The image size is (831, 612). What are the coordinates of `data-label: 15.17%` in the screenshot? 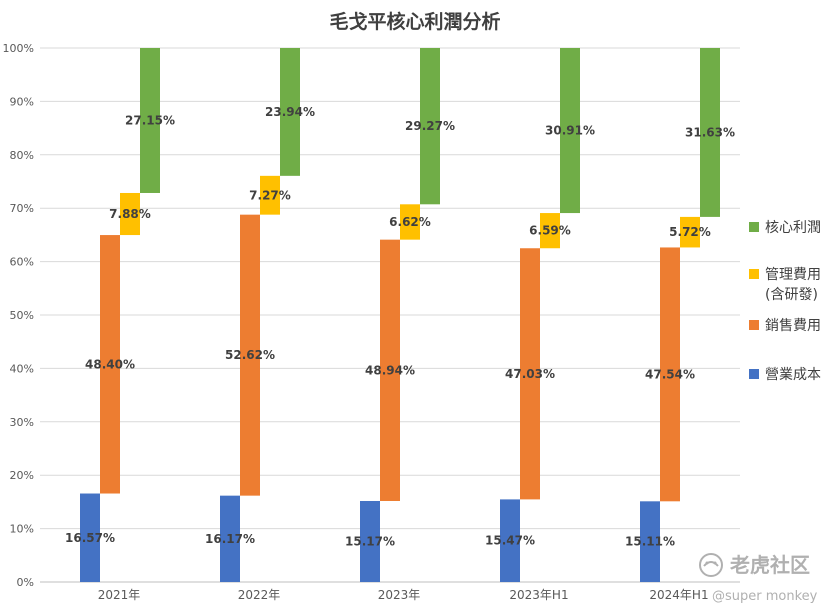 It's located at (370, 541).